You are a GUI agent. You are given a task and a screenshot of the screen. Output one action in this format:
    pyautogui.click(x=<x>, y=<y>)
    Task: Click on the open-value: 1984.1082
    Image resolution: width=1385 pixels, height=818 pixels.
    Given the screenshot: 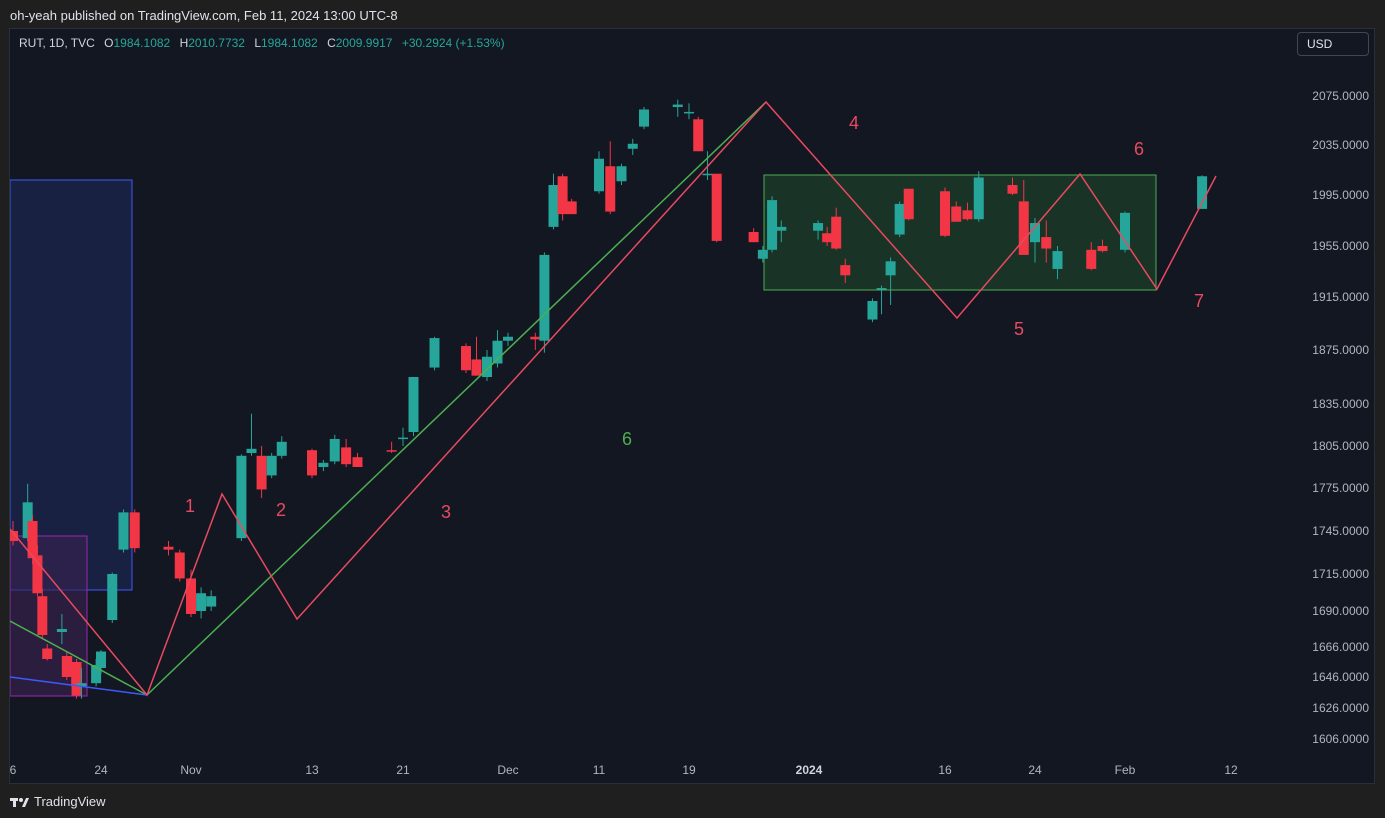 What is the action you would take?
    pyautogui.click(x=142, y=43)
    